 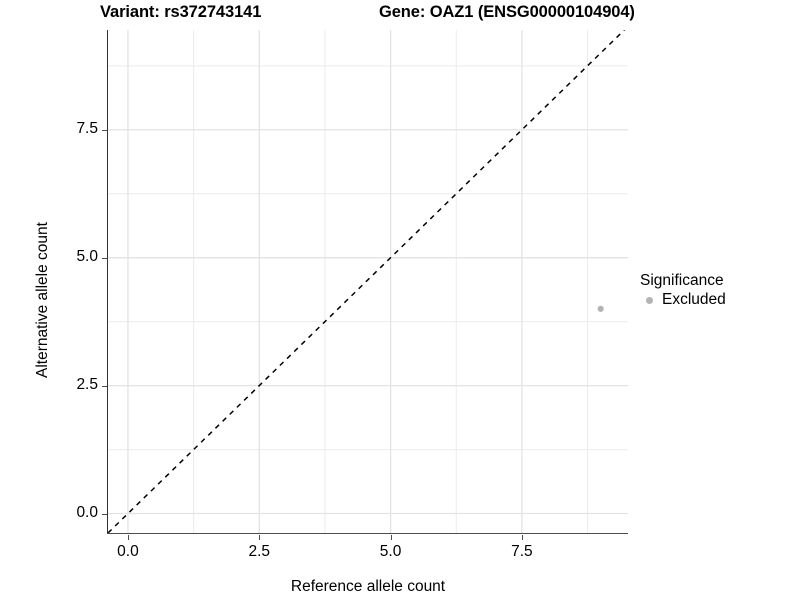 What do you see at coordinates (694, 299) in the screenshot?
I see `legend-item-label: Excluded` at bounding box center [694, 299].